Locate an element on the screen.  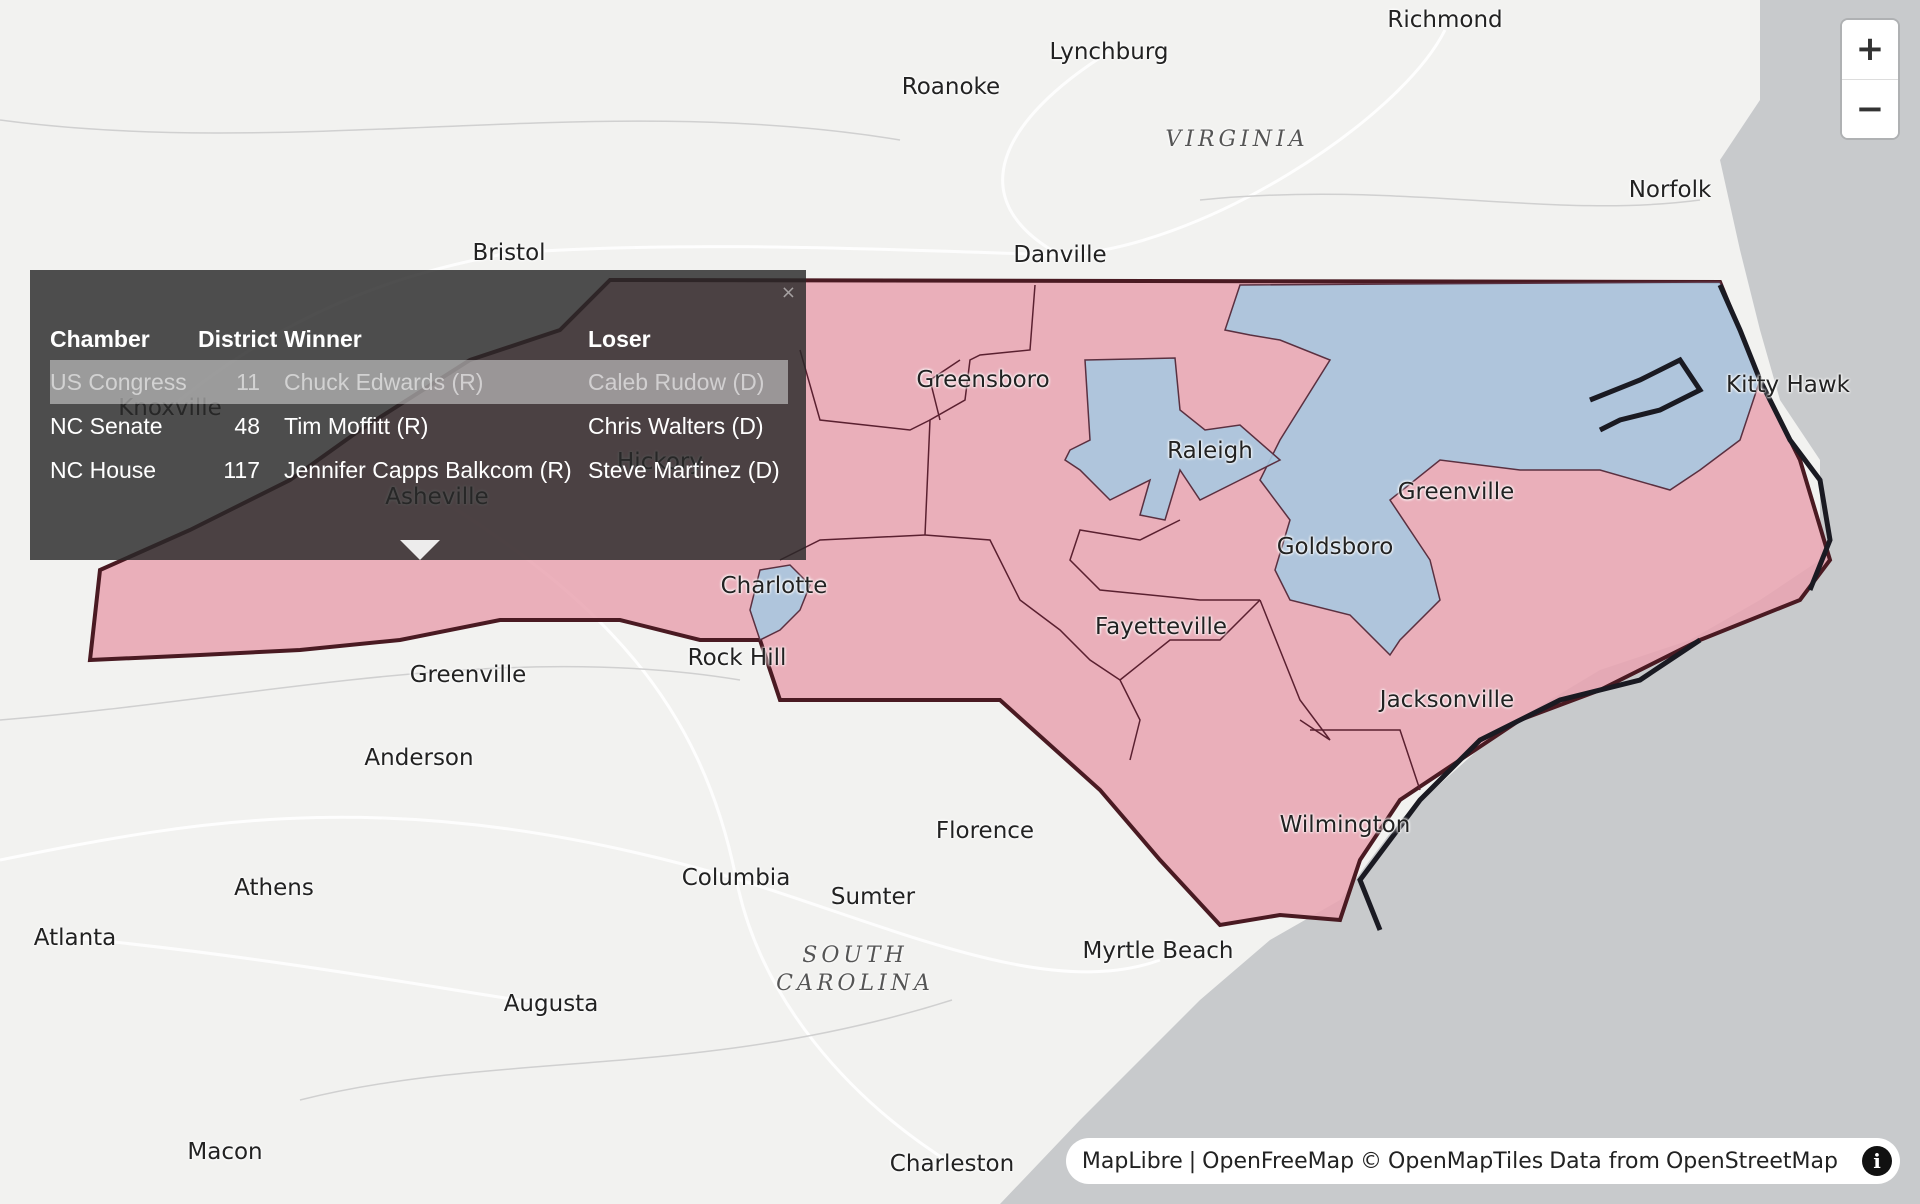
place-label: Kitty Hawk is located at coordinates (1788, 385).